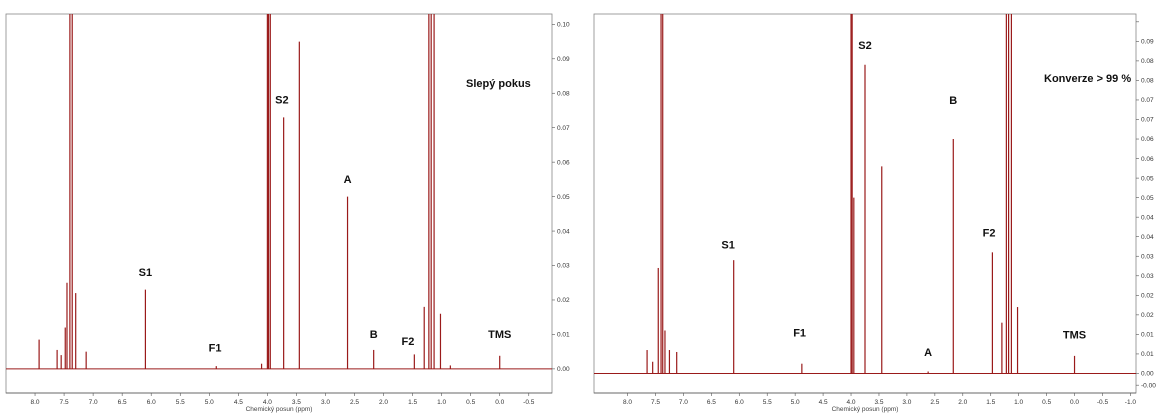 Image resolution: width=1160 pixels, height=413 pixels. I want to click on y-tick-label: 0.10, so click(563, 25).